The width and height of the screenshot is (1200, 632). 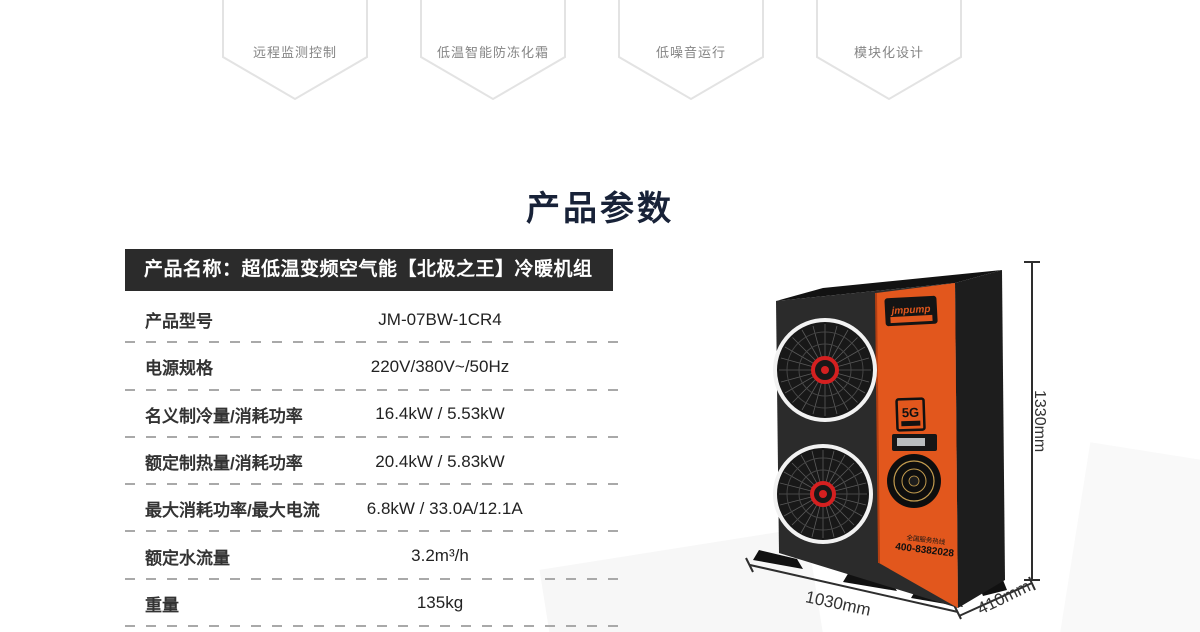 What do you see at coordinates (691, 20) in the screenshot?
I see `speaker-mute-icon` at bounding box center [691, 20].